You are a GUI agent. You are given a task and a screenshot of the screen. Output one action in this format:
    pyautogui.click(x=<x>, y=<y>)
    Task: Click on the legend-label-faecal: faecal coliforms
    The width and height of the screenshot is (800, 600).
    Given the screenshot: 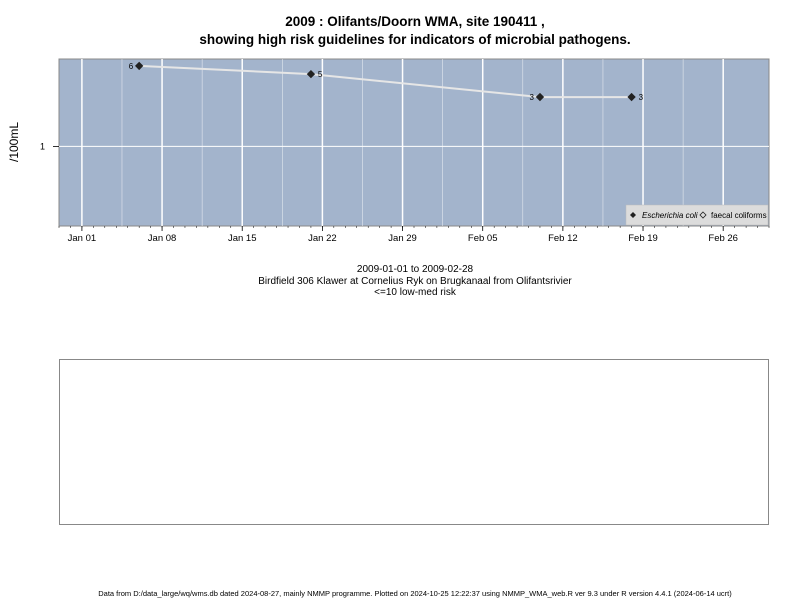 What is the action you would take?
    pyautogui.click(x=739, y=215)
    